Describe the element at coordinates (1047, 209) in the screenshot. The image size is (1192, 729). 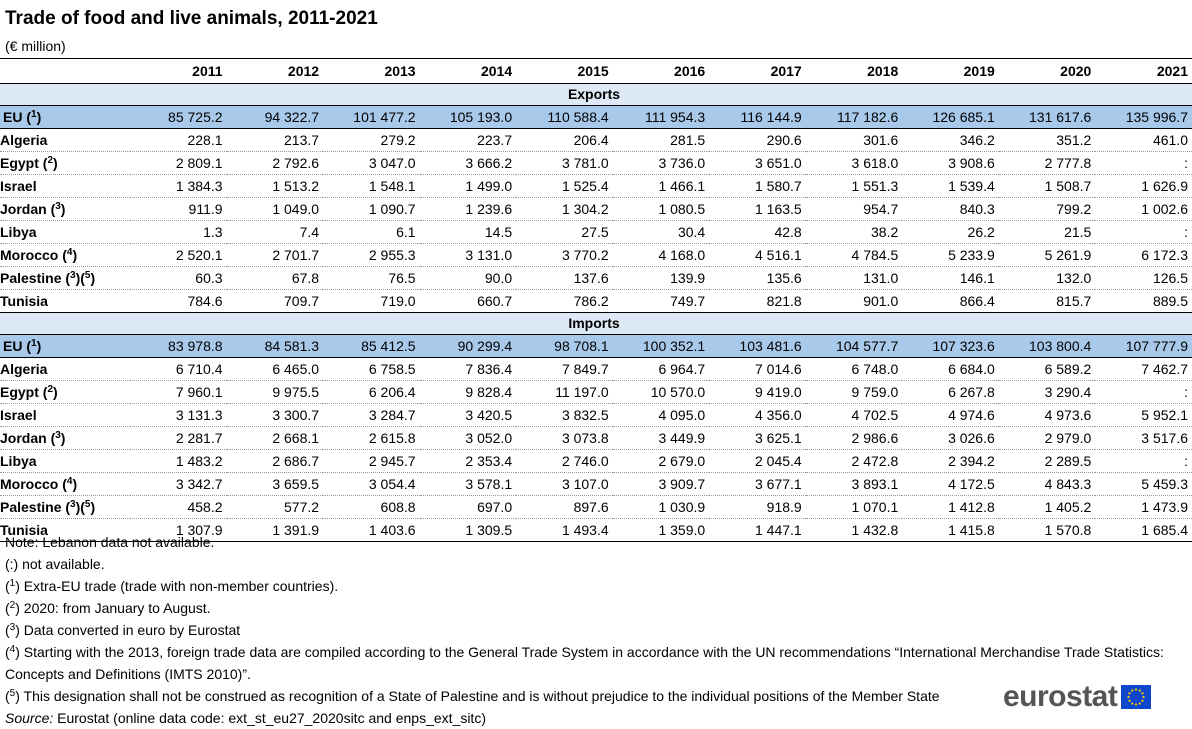
I see `table-cell: 799.2` at that location.